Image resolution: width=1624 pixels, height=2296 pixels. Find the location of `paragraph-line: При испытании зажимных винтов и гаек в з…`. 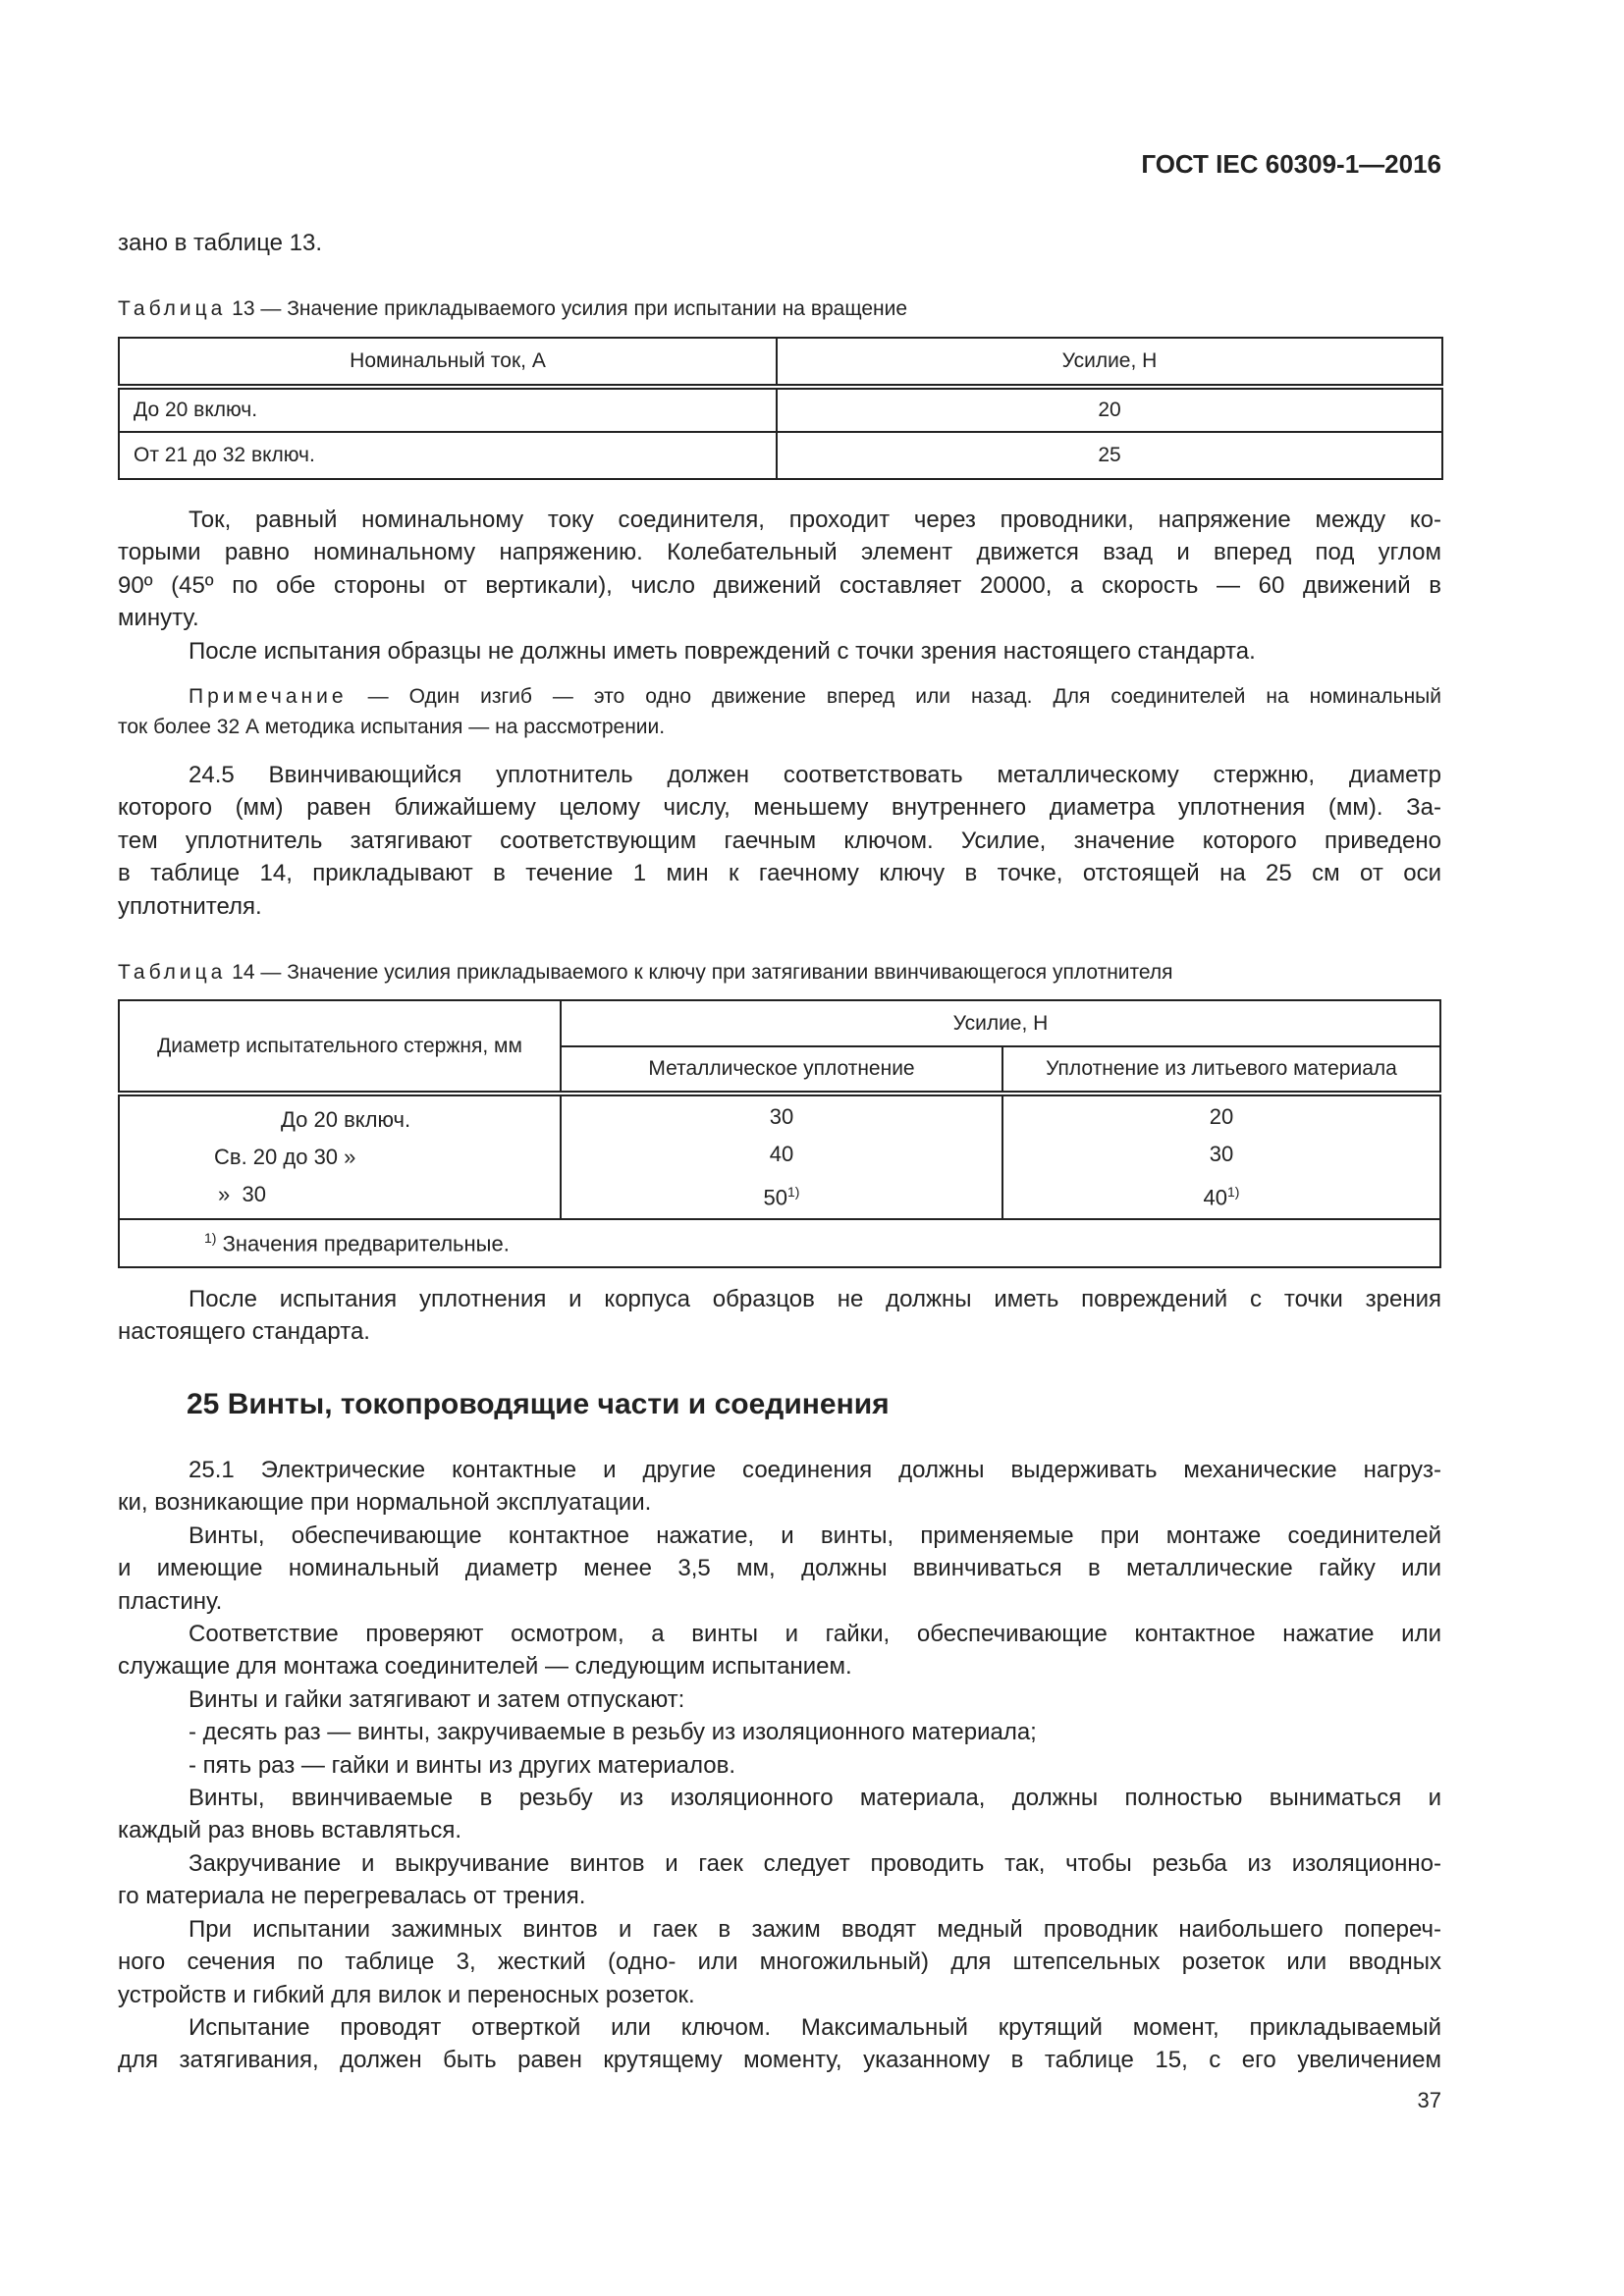

paragraph-line: При испытании зажимных винтов и гаек в з… is located at coordinates (815, 1929).